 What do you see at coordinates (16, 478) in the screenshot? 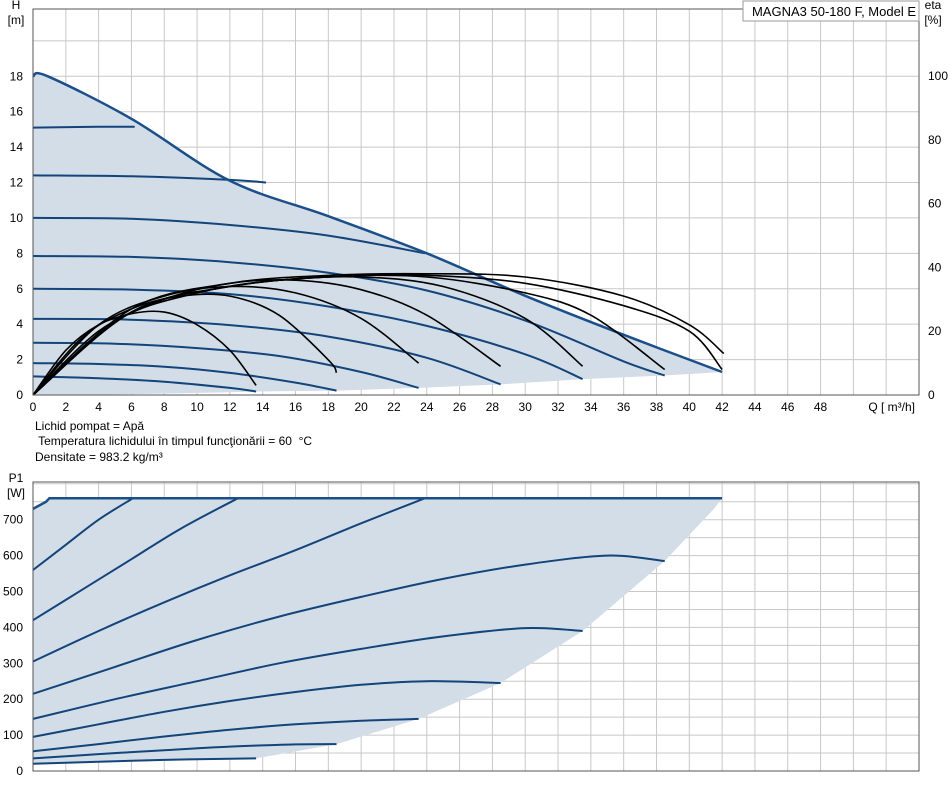
I see `y-axis-label-p1: P1` at bounding box center [16, 478].